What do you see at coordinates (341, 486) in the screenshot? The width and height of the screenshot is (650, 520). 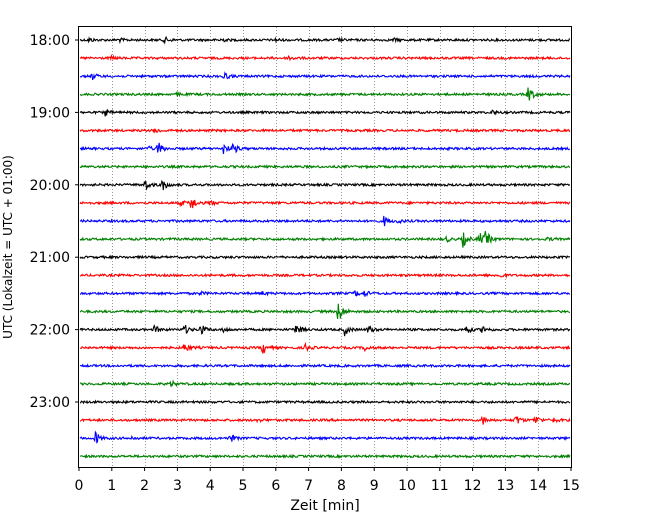 I see `x-tick-label: 8` at bounding box center [341, 486].